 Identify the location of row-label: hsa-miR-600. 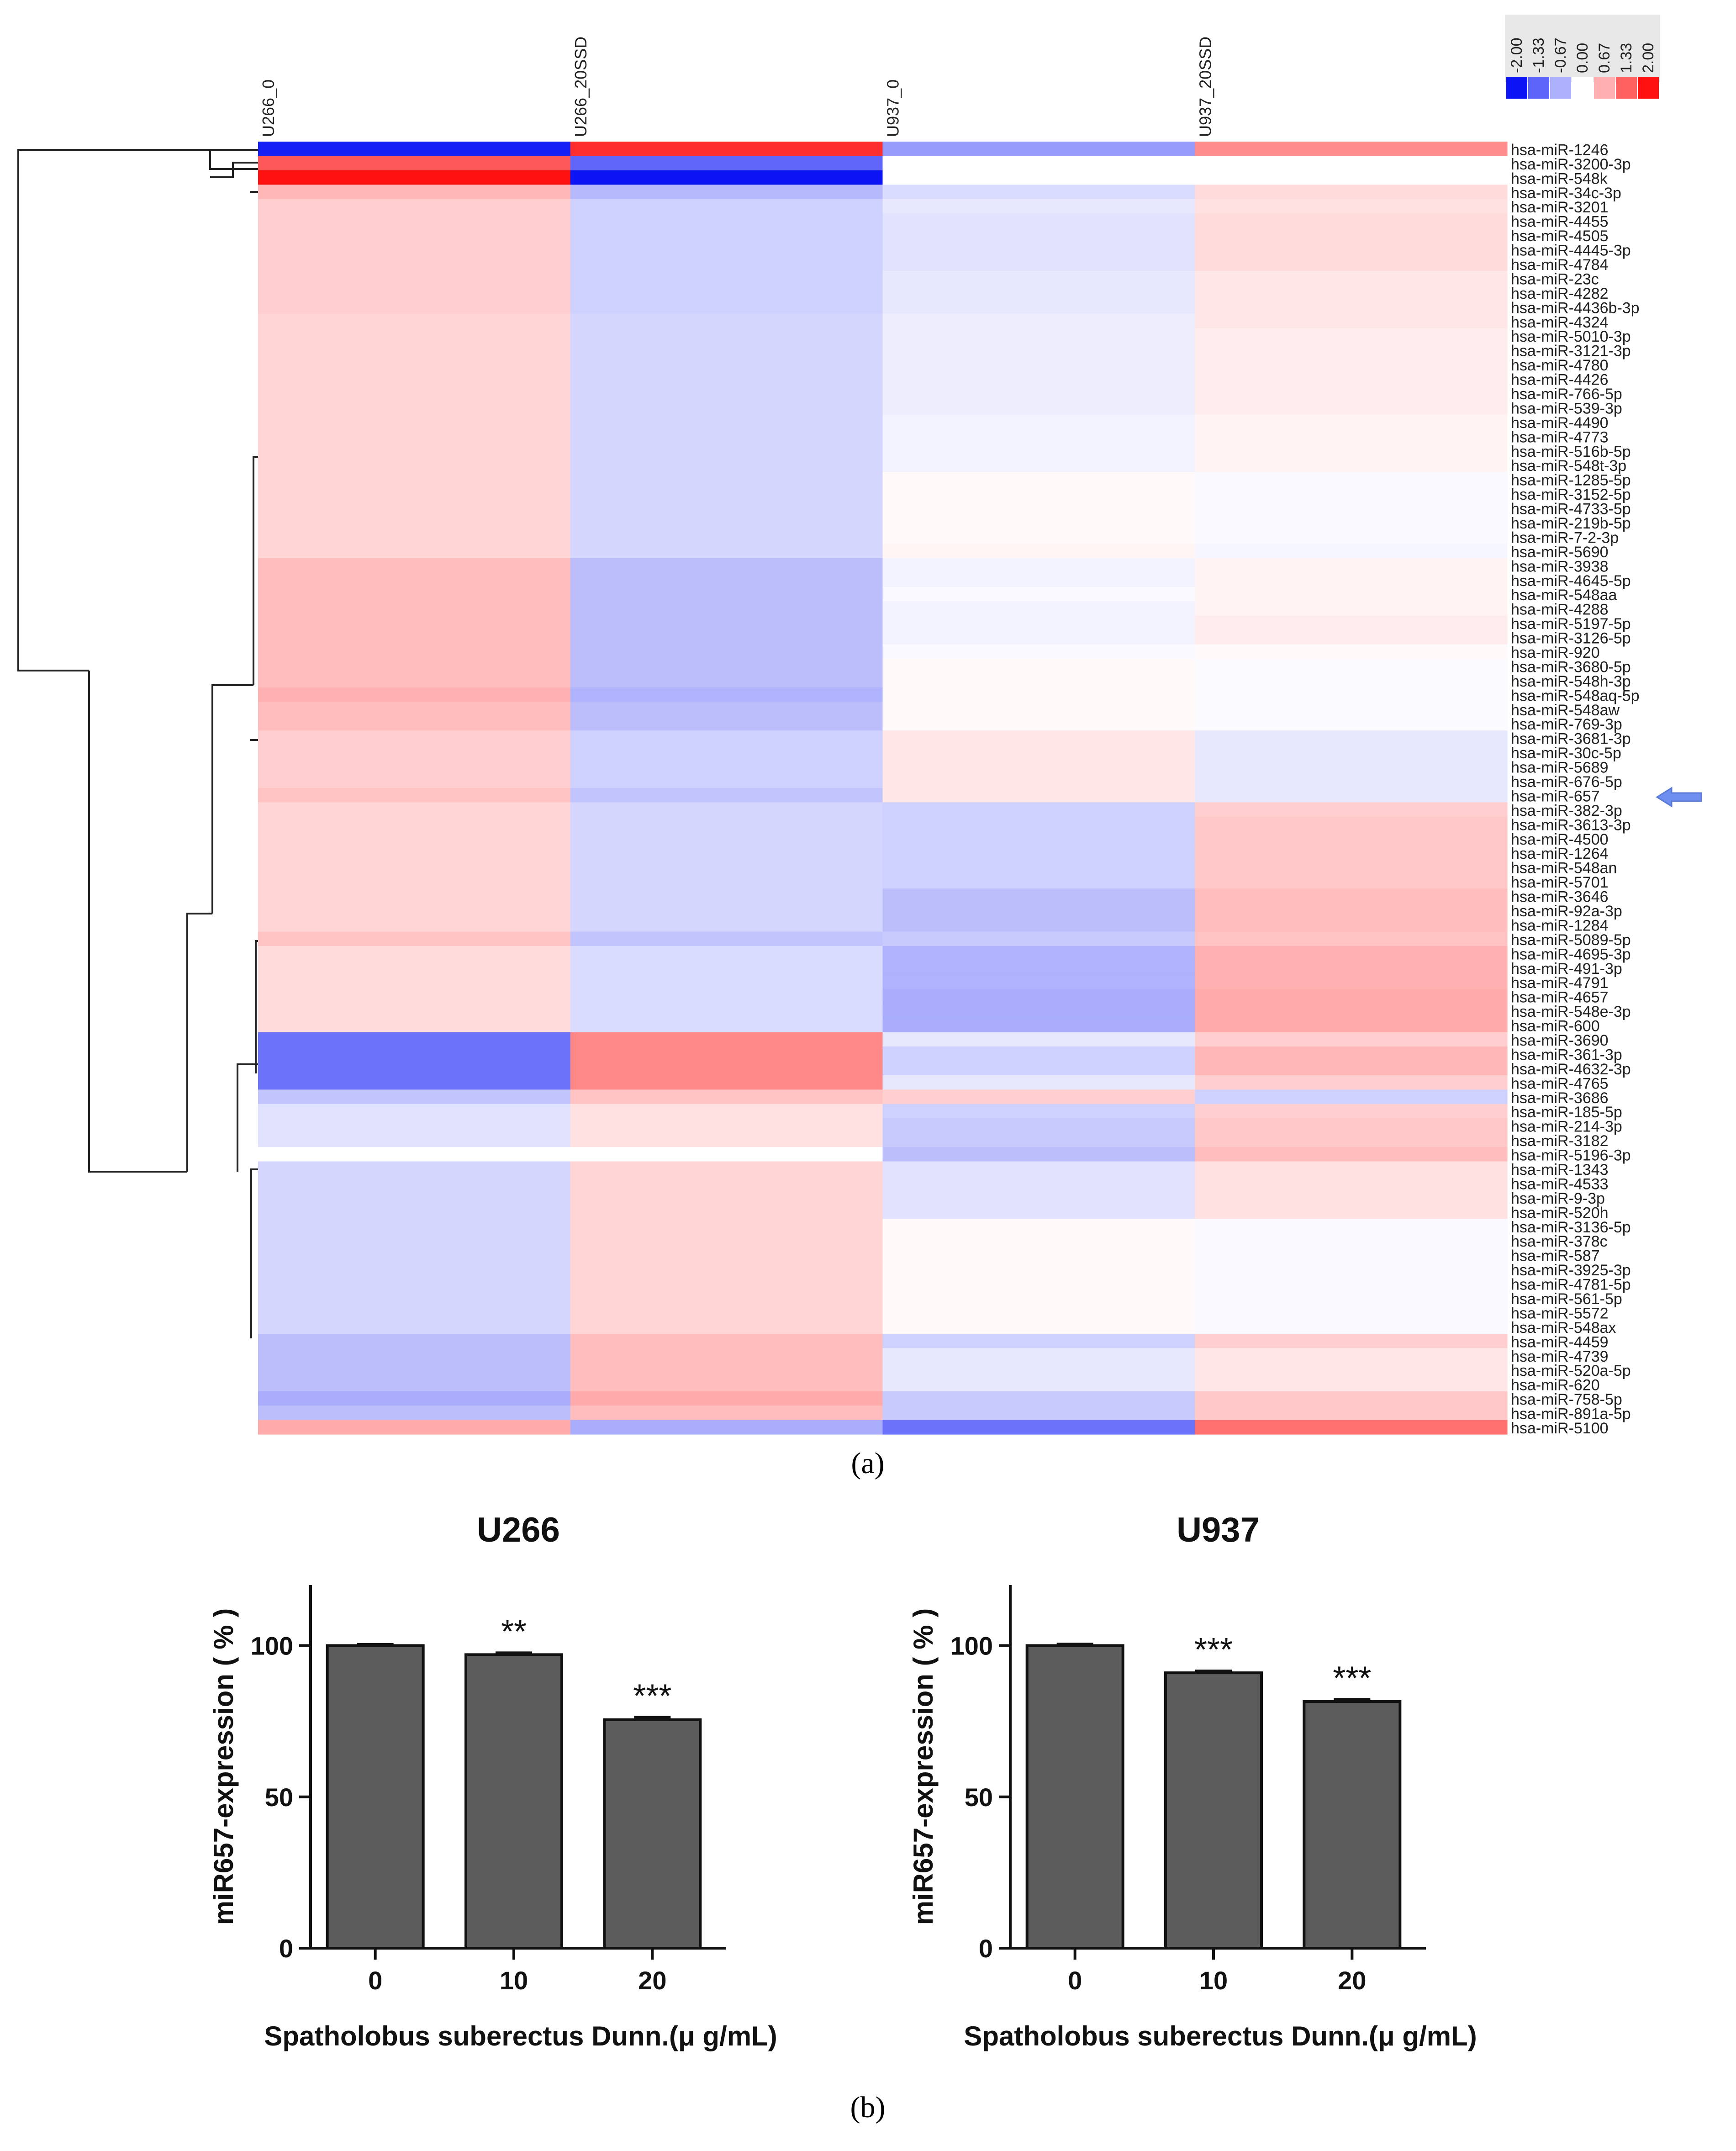
(1555, 1026).